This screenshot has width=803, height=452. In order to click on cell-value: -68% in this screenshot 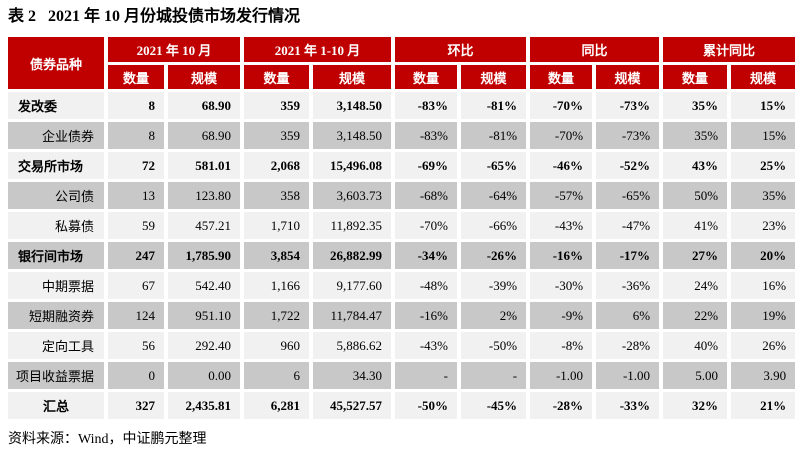, I will do `click(426, 195)`.